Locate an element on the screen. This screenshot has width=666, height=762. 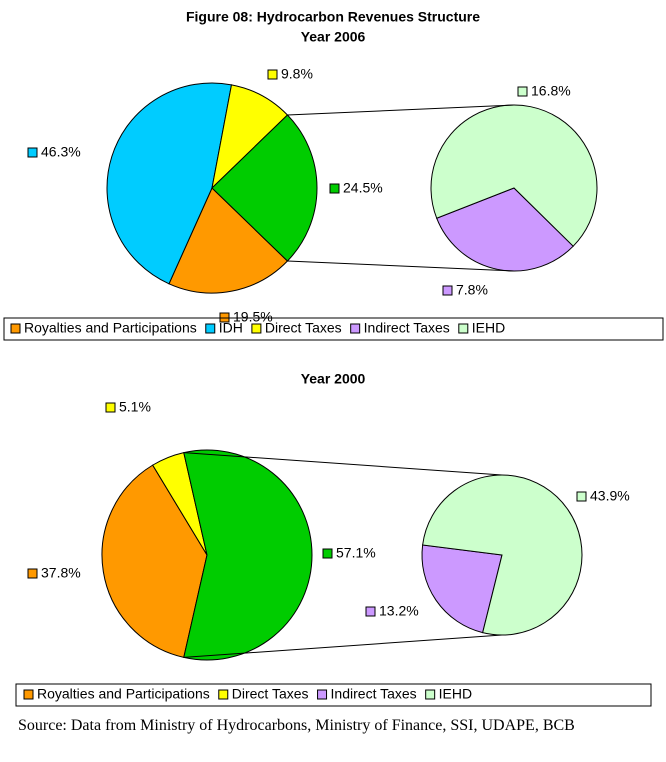
data-label: 13.2% is located at coordinates (399, 611).